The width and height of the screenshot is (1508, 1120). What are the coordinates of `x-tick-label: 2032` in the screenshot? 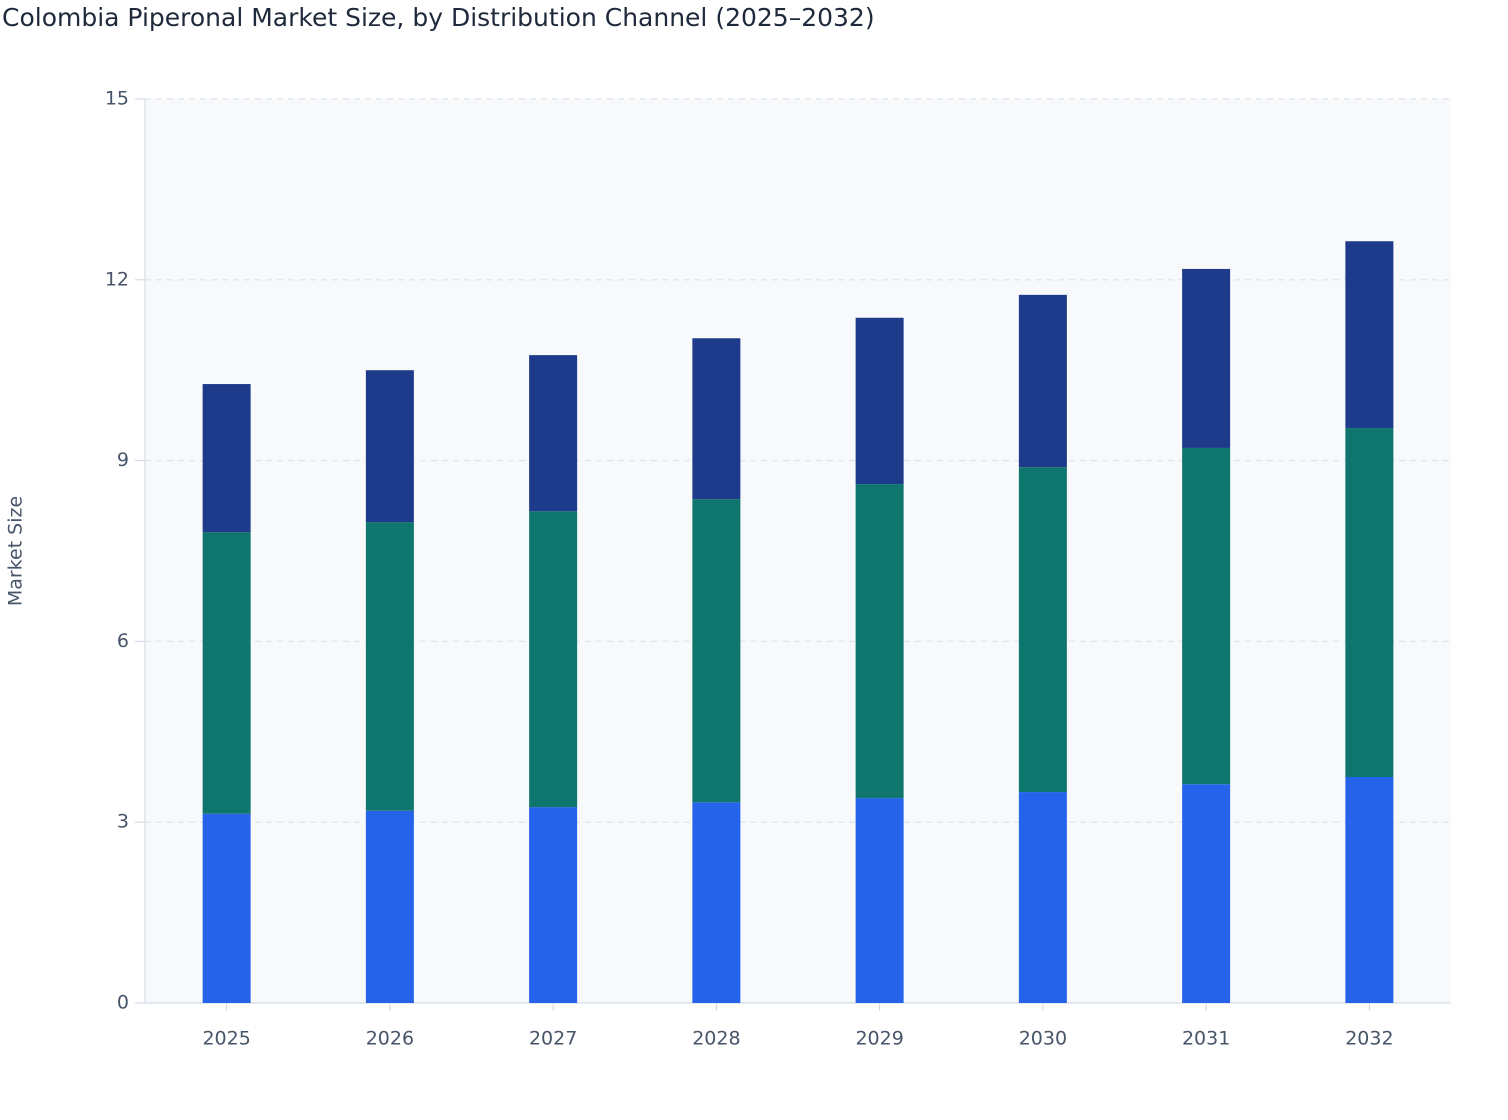 It's located at (1369, 1039).